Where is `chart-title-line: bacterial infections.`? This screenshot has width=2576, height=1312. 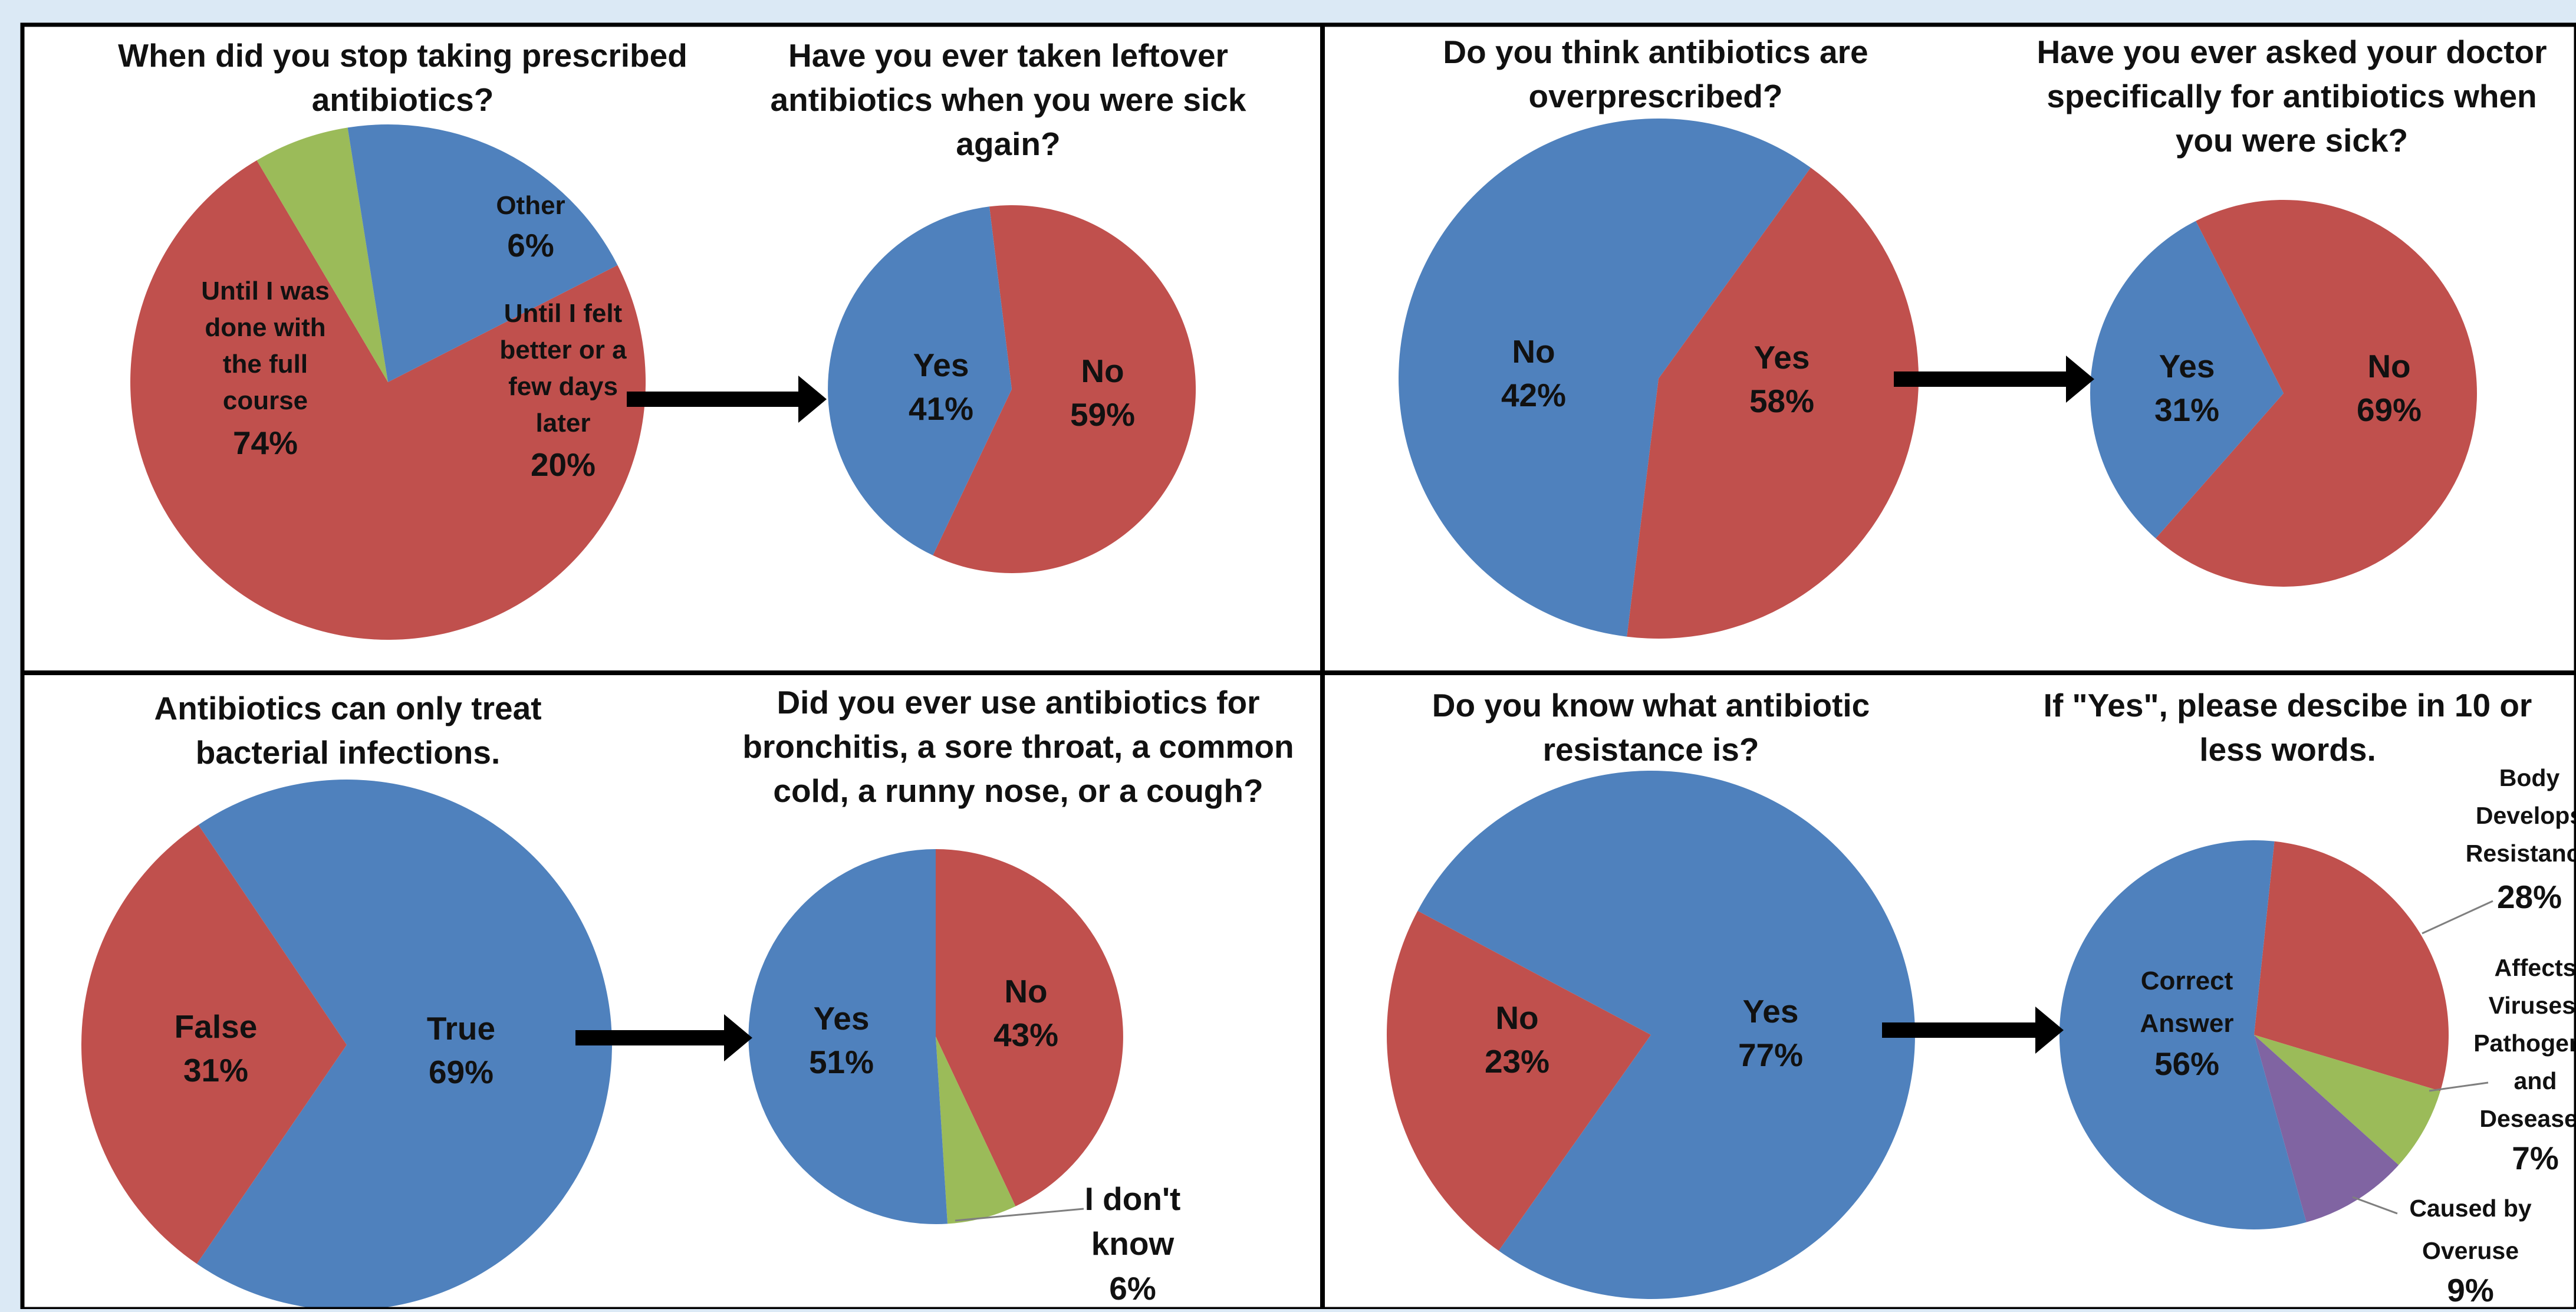 chart-title-line: bacterial infections. is located at coordinates (348, 753).